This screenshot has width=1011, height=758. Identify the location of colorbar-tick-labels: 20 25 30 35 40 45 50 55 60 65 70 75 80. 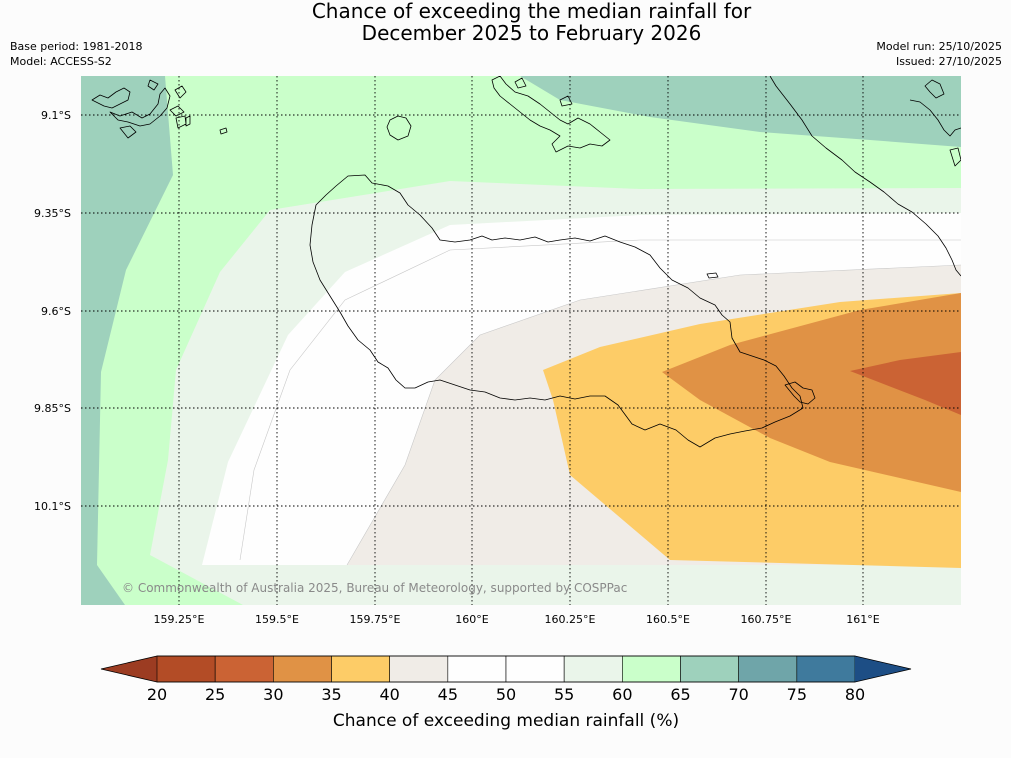
(506, 694).